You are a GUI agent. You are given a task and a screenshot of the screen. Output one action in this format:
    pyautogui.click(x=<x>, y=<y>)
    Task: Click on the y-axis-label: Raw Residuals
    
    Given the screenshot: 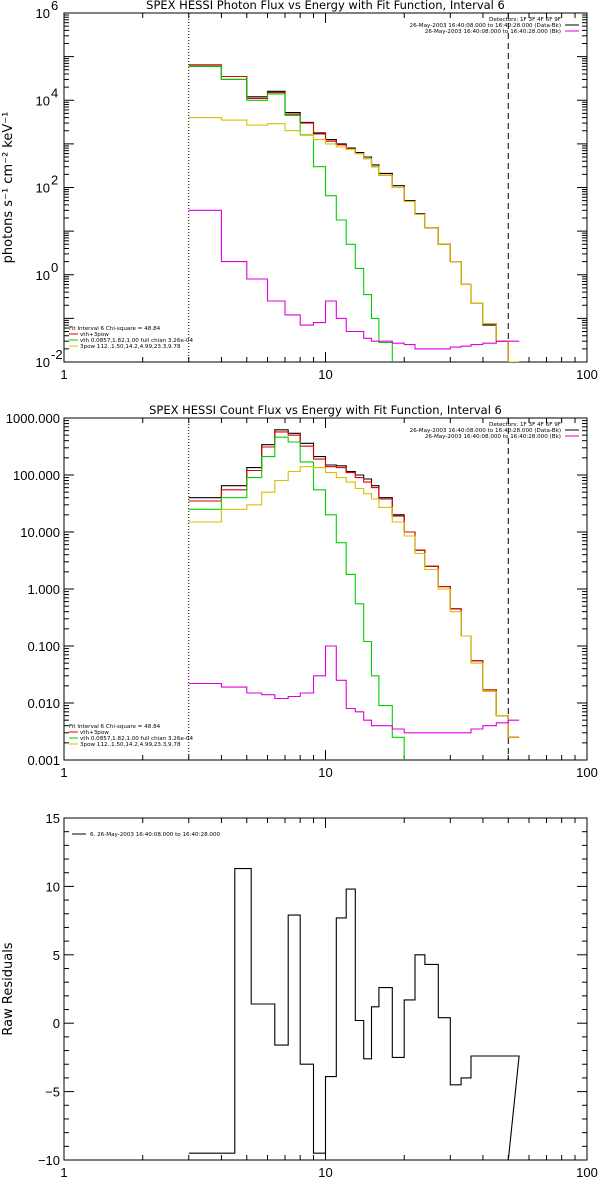 What is the action you would take?
    pyautogui.click(x=8, y=988)
    